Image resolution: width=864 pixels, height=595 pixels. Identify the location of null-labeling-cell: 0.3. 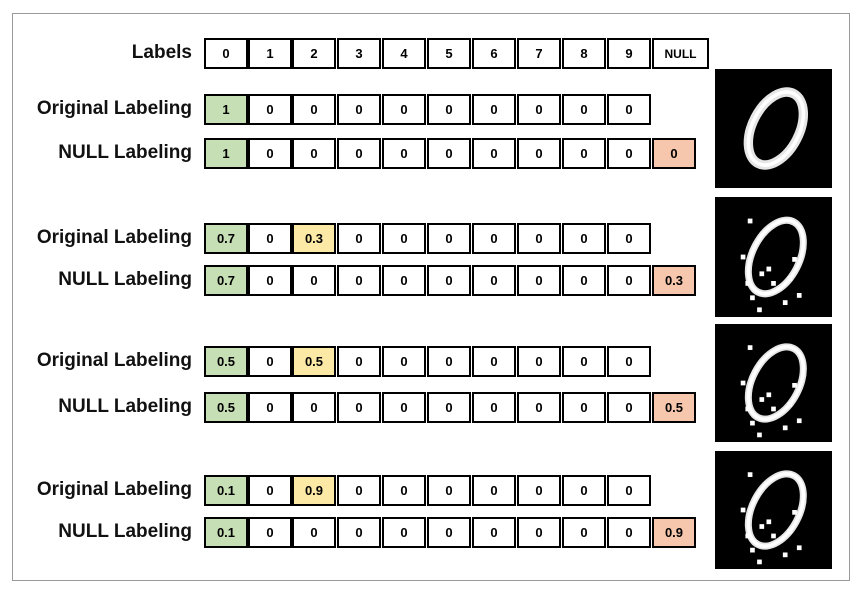
(674, 280).